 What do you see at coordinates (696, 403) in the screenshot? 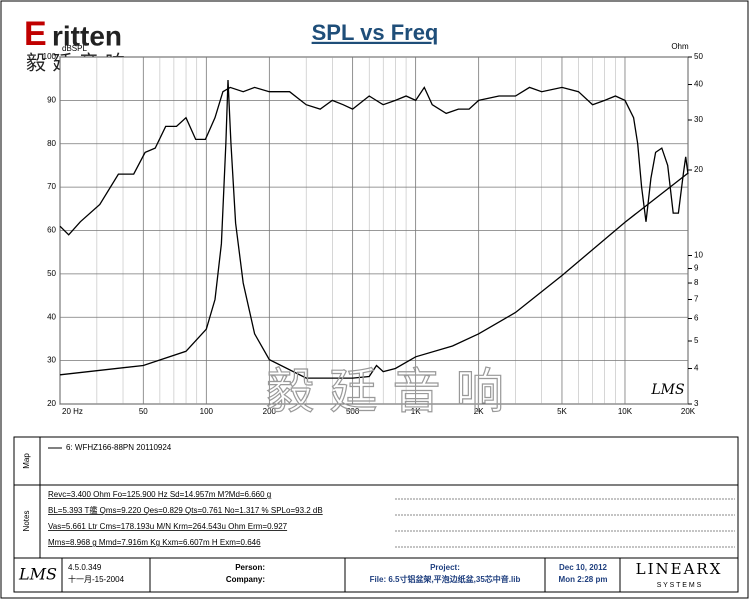
I see `y2-tick-label: 3` at bounding box center [696, 403].